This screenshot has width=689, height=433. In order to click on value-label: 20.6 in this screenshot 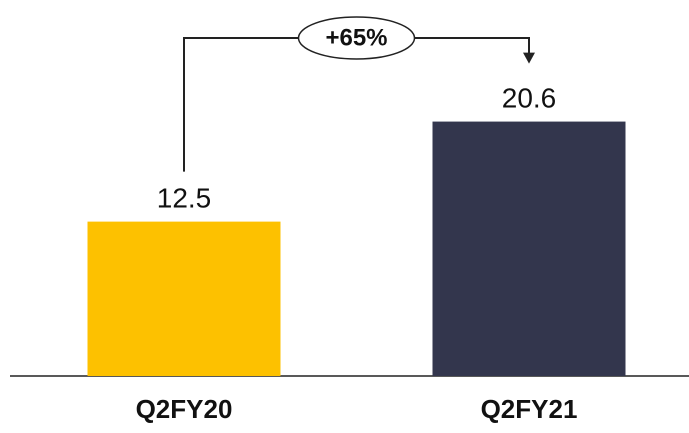, I will do `click(529, 98)`.